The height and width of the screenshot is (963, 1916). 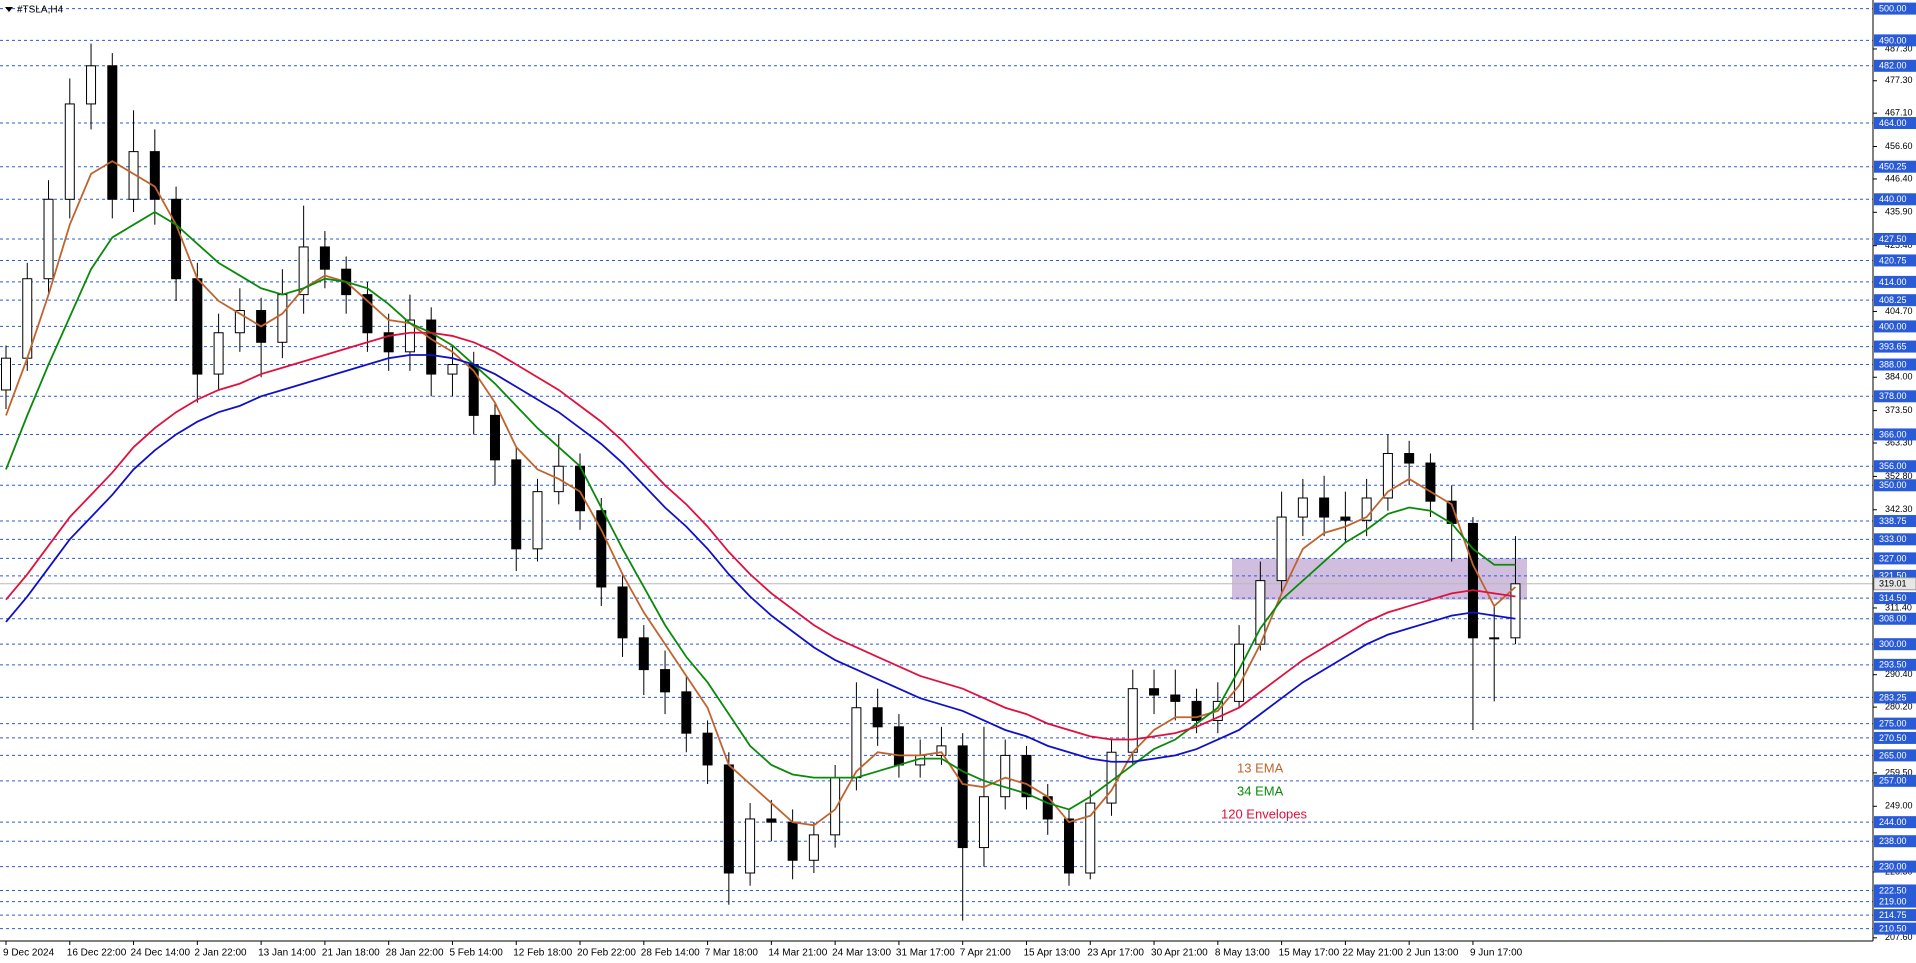 I want to click on level-label: 327.00, so click(x=1893, y=558).